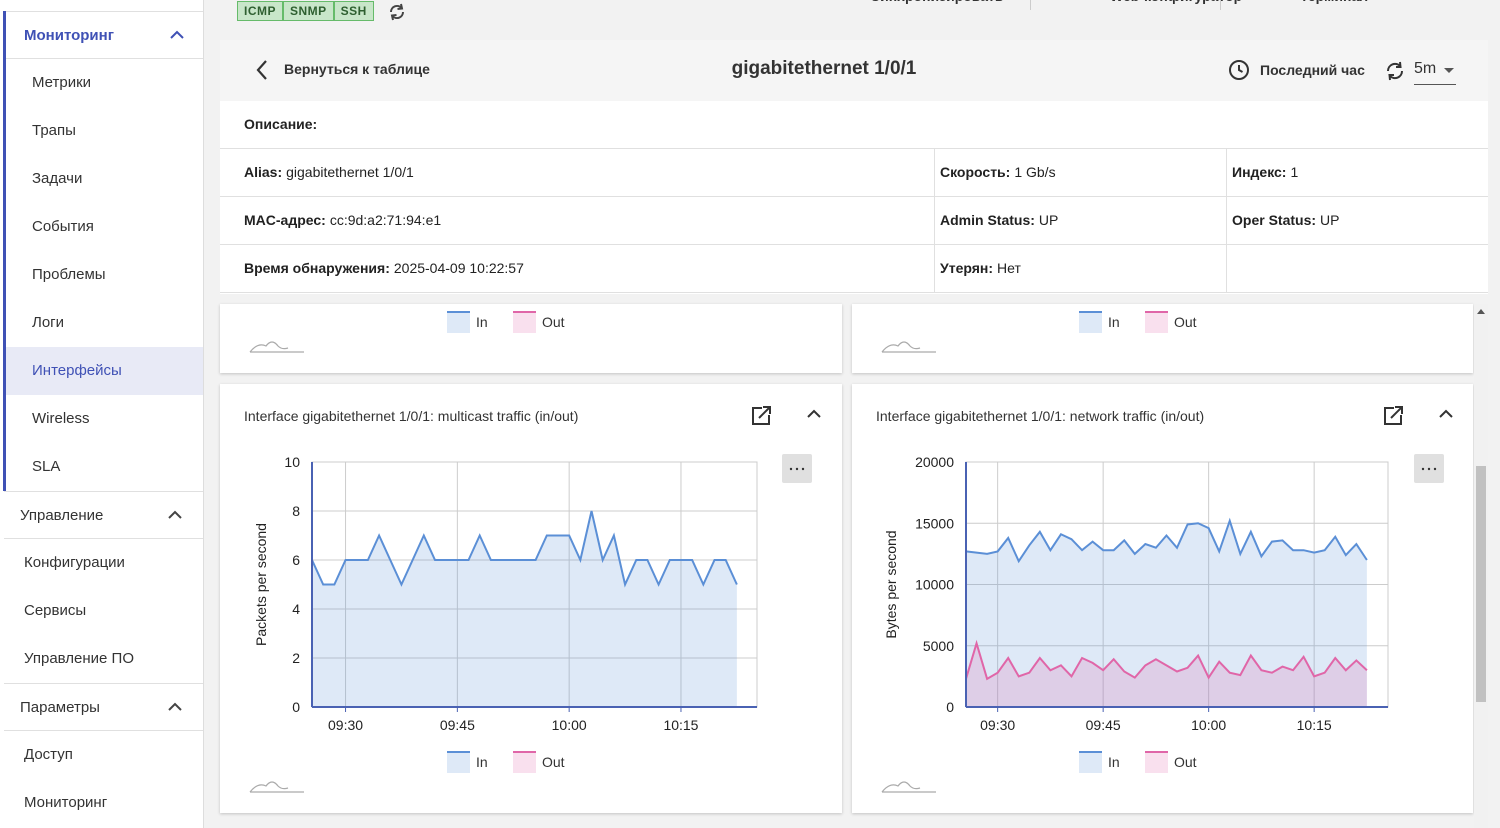 This screenshot has width=1500, height=828. Describe the element at coordinates (305, 11) in the screenshot. I see `protocol-tags: ICMP SNMP SSH` at that location.